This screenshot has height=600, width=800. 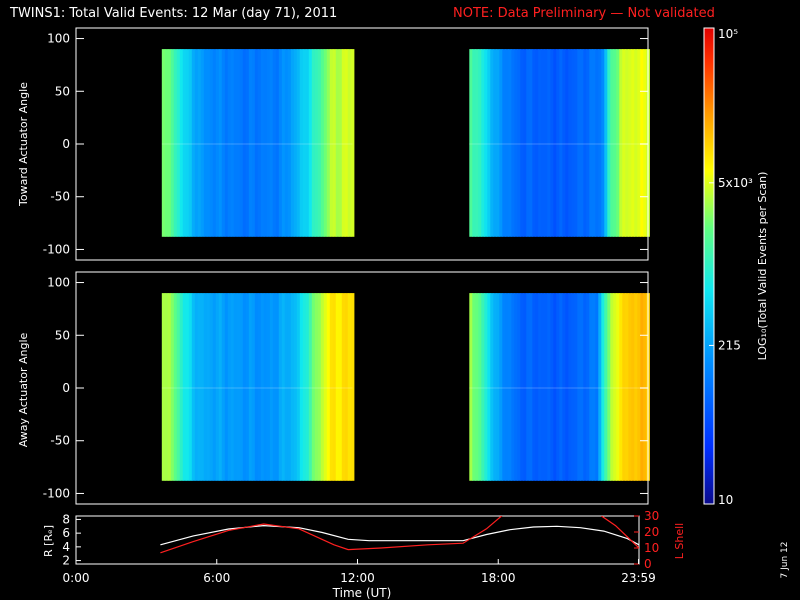 What do you see at coordinates (762, 266) in the screenshot?
I see `colorbar-label: LOG₁₀(Total Valid Events per Scan)` at bounding box center [762, 266].